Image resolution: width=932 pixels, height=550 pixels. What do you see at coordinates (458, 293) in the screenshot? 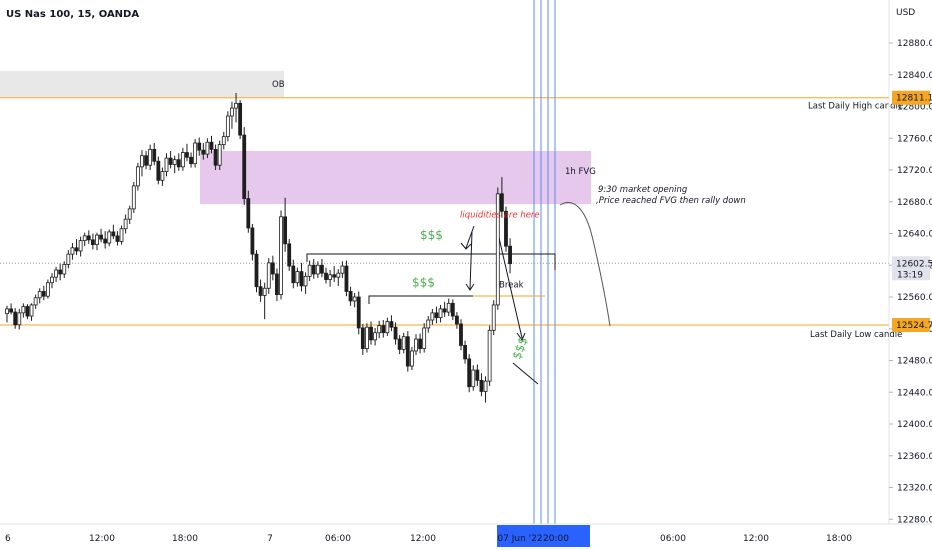
I see `drawing-tools` at bounding box center [458, 293].